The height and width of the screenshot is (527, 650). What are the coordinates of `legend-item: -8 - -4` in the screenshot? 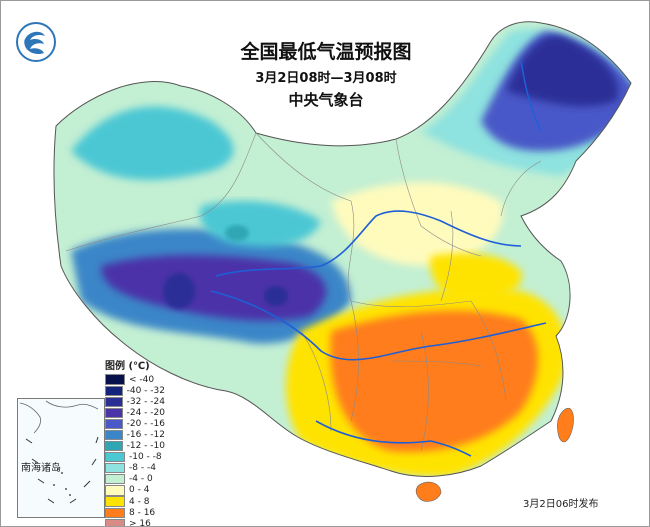 It's located at (135, 468).